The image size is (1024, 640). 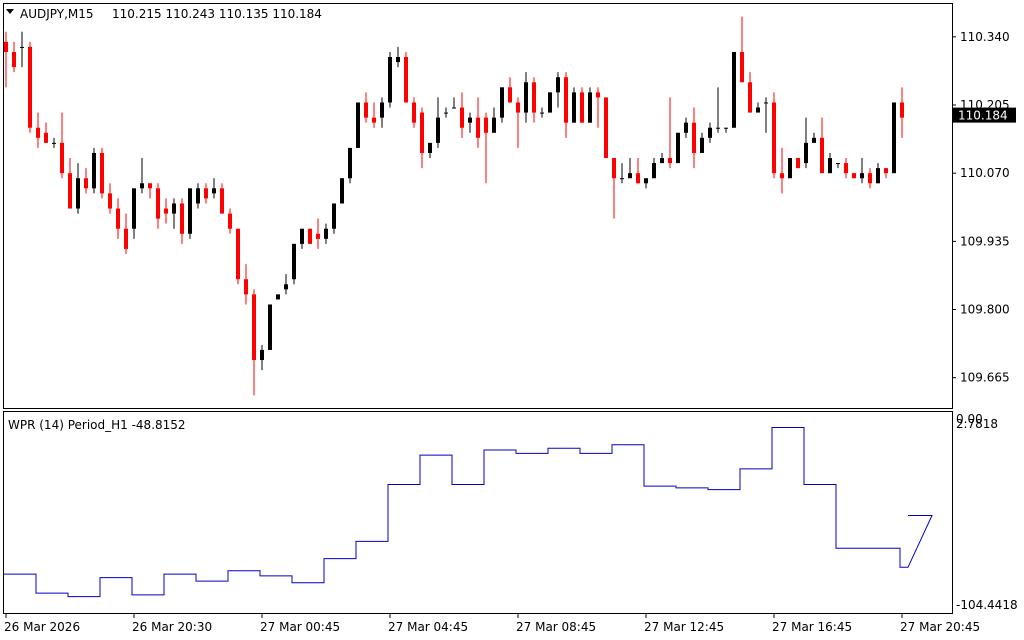 What do you see at coordinates (10, 11) in the screenshot?
I see `dropdown-triangle-icon` at bounding box center [10, 11].